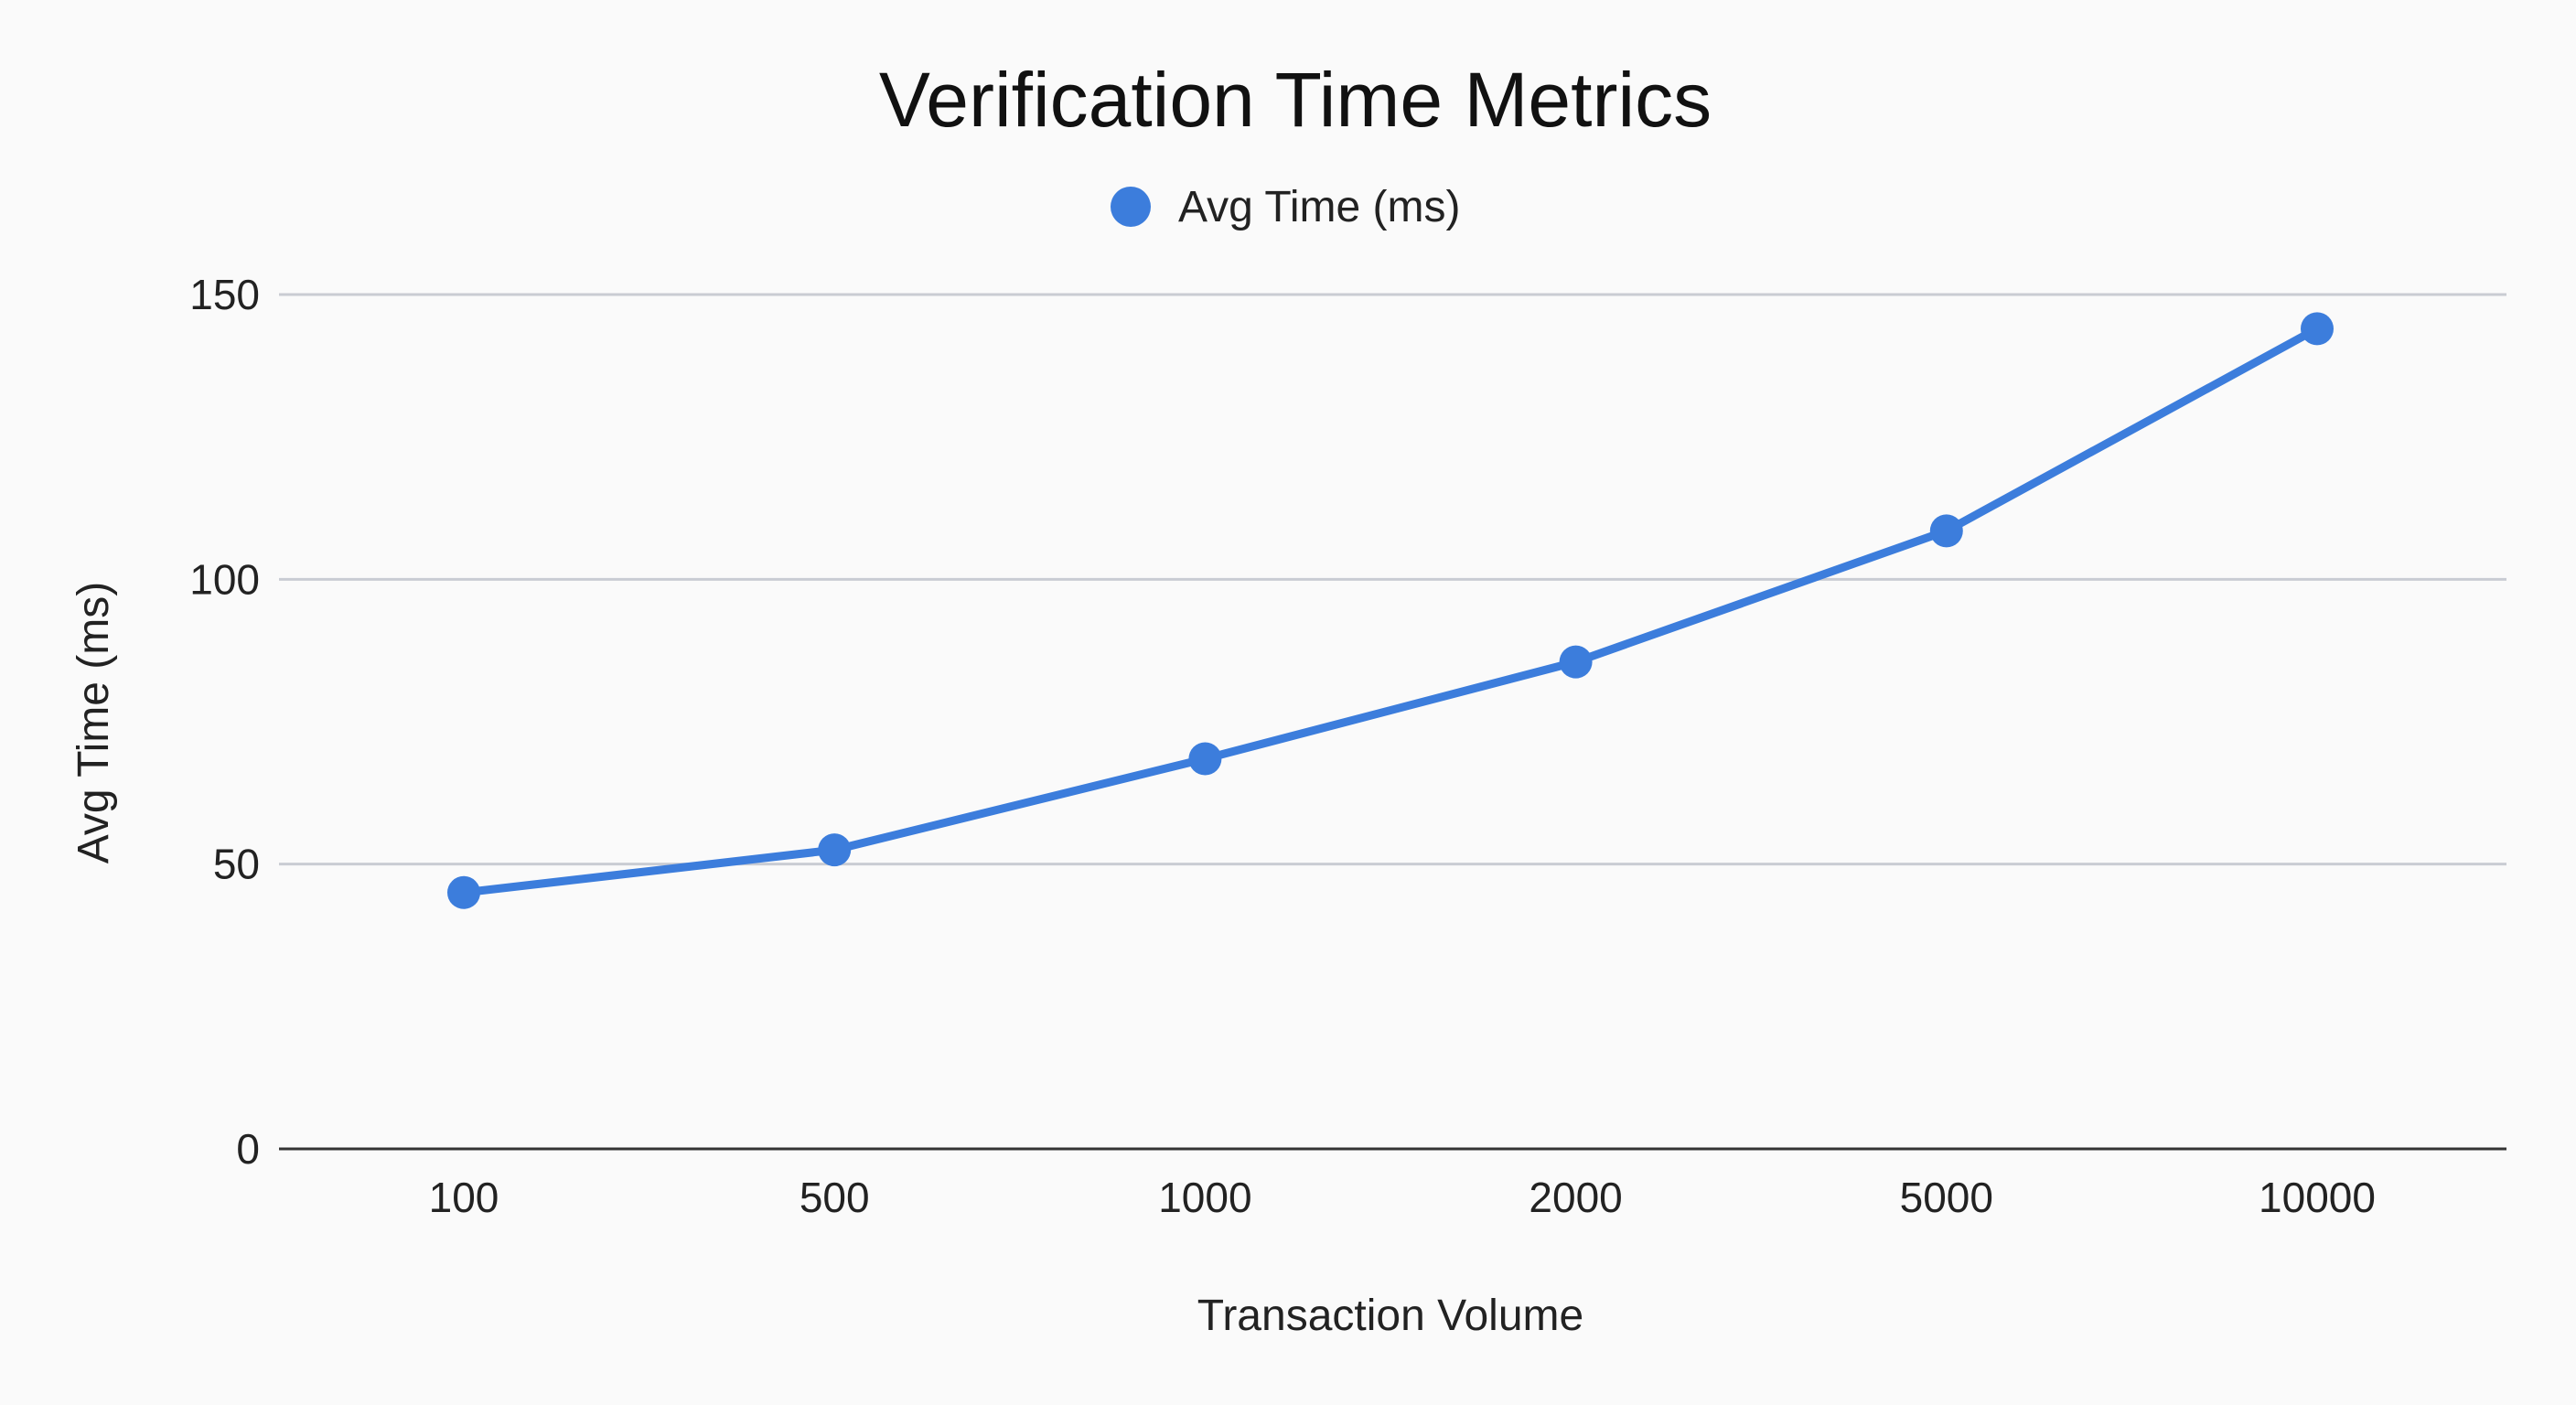 The image size is (2576, 1405). Describe the element at coordinates (1390, 1316) in the screenshot. I see `x-axis-title: Transaction Volume` at that location.